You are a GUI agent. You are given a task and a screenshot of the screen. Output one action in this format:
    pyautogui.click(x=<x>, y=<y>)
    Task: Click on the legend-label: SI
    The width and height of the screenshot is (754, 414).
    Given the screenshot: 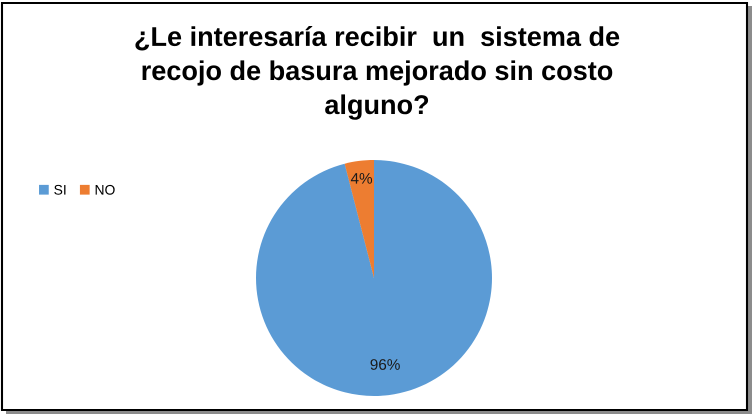 What is the action you would take?
    pyautogui.click(x=60, y=189)
    